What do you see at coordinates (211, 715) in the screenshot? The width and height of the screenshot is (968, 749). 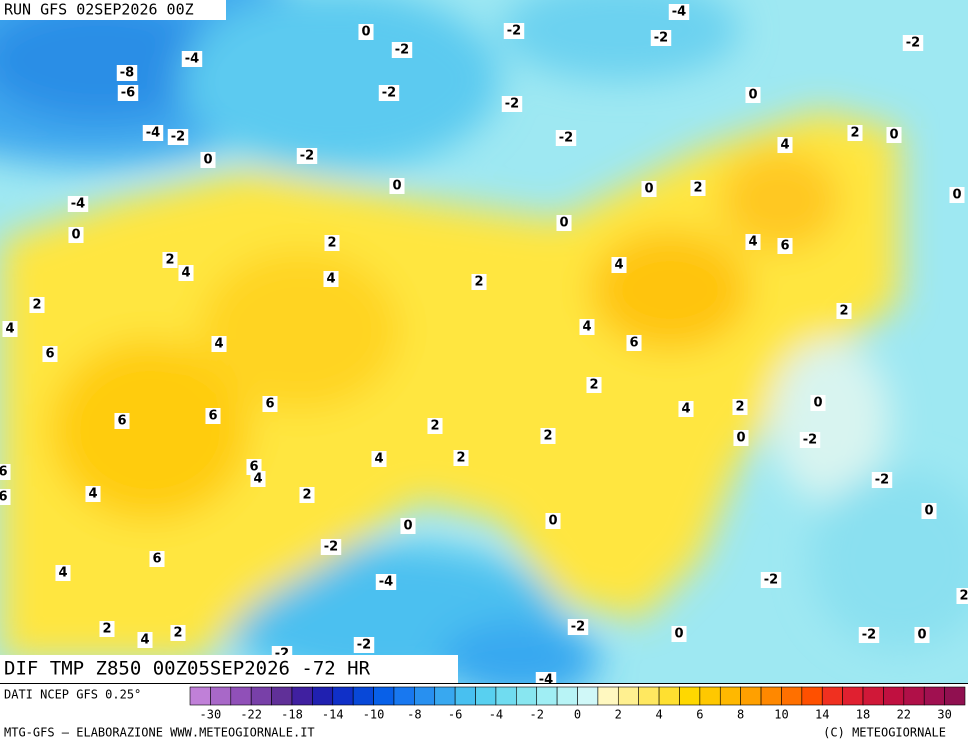 I see `colorbar-tick-label: -30` at bounding box center [211, 715].